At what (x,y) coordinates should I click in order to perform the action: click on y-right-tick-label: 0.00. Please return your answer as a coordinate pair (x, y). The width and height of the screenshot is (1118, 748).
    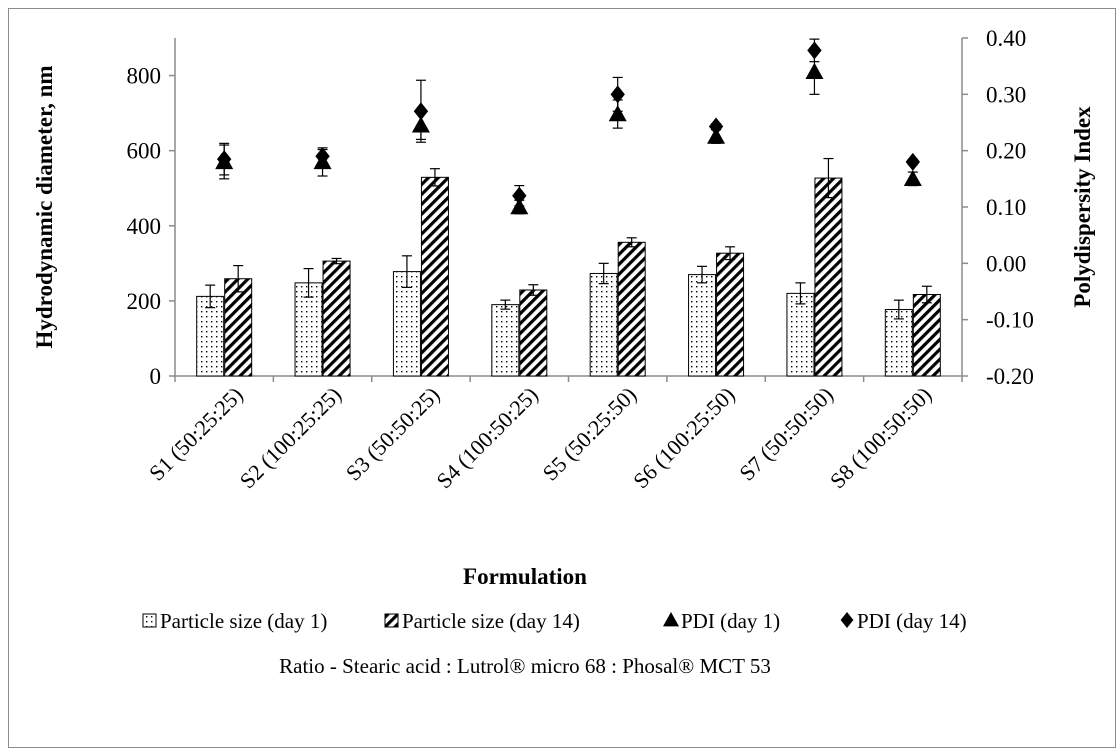
    Looking at the image, I should click on (1006, 263).